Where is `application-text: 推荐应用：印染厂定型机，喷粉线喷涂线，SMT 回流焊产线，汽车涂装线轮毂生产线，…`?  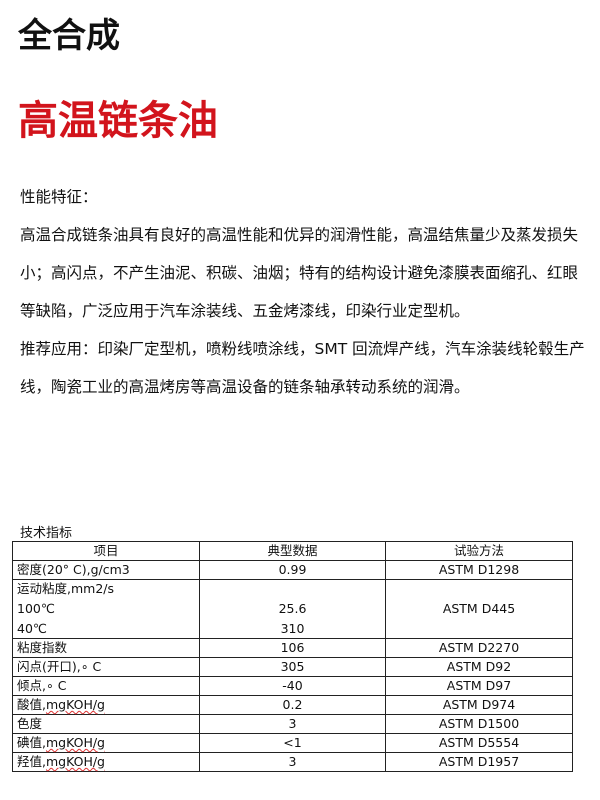 application-text: 推荐应用：印染厂定型机，喷粉线喷涂线，SMT 回流焊产线，汽车涂装线轮毂生产线，… is located at coordinates (302, 368).